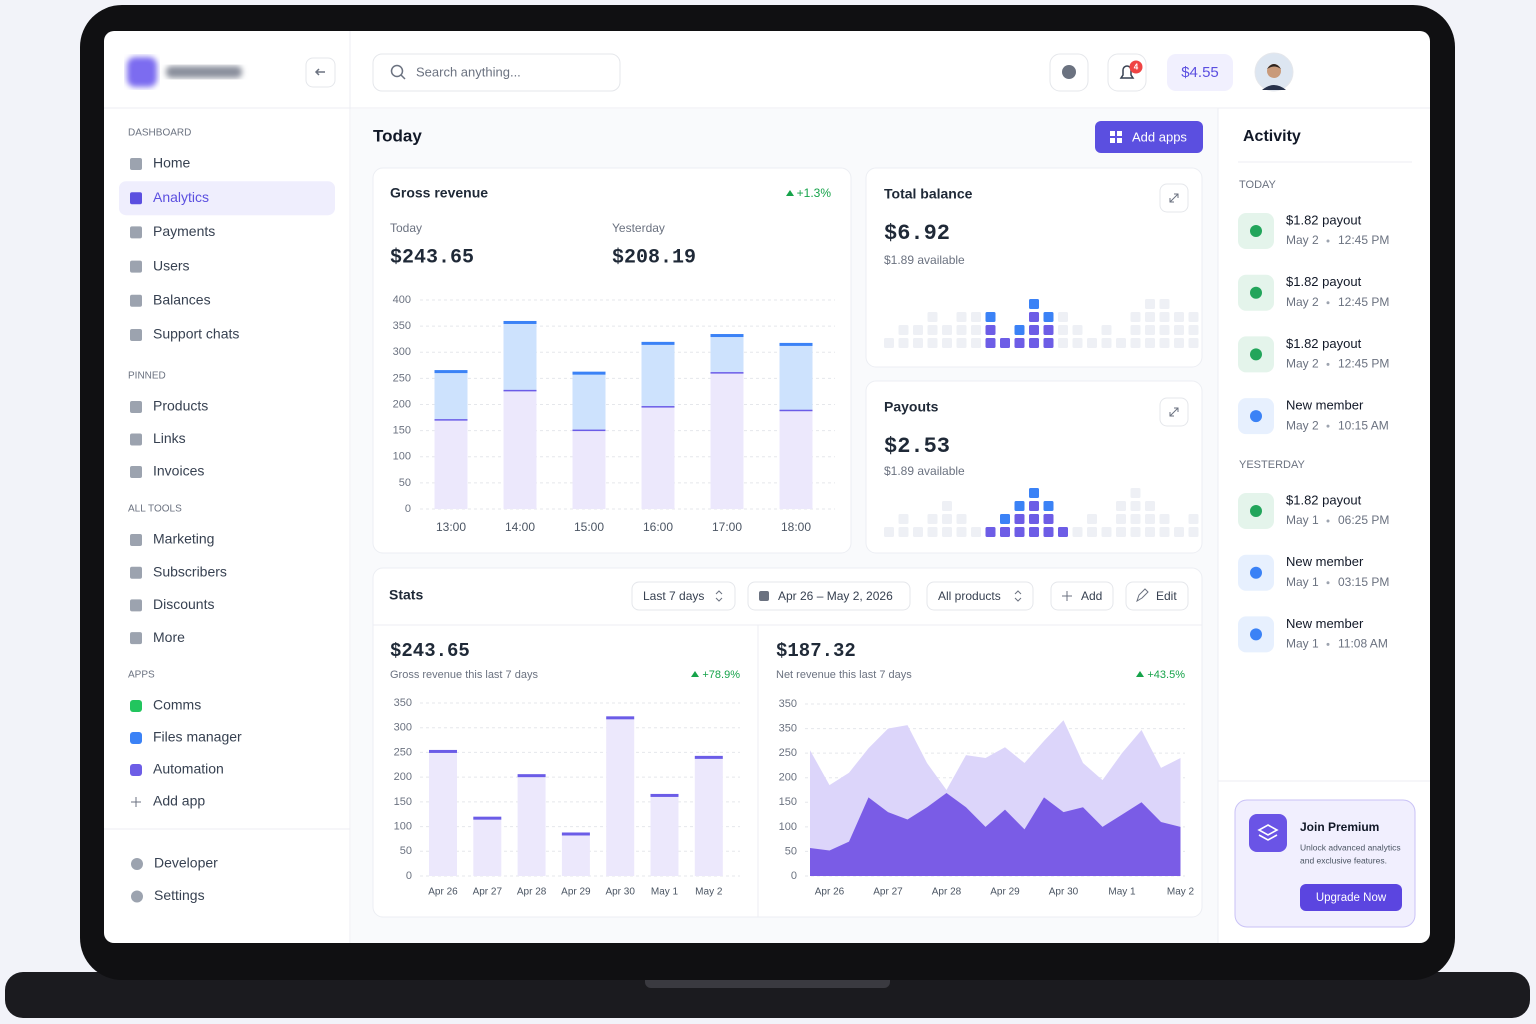 The image size is (1536, 1024). Describe the element at coordinates (188, 769) in the screenshot. I see `nav-item: Automation` at that location.